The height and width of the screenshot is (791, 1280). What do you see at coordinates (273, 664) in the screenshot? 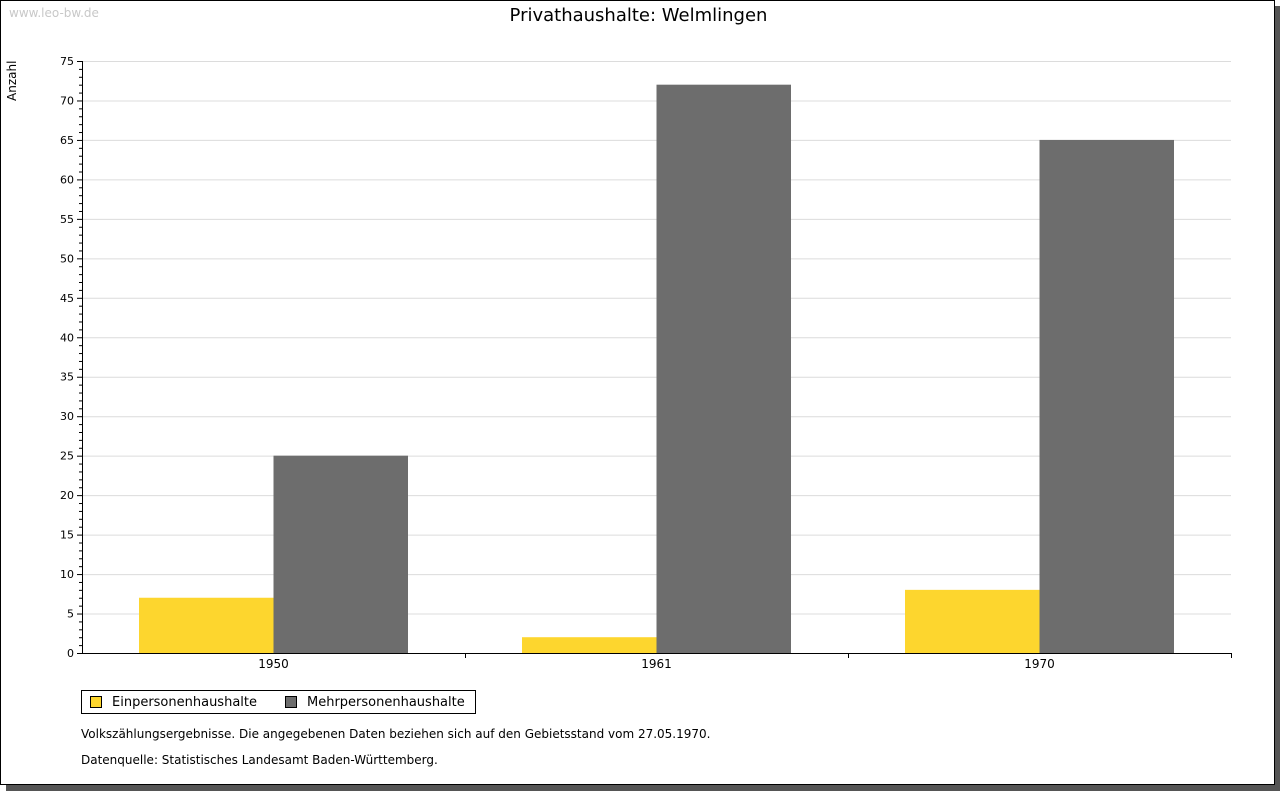
I see `x-tick-label: 1950` at bounding box center [273, 664].